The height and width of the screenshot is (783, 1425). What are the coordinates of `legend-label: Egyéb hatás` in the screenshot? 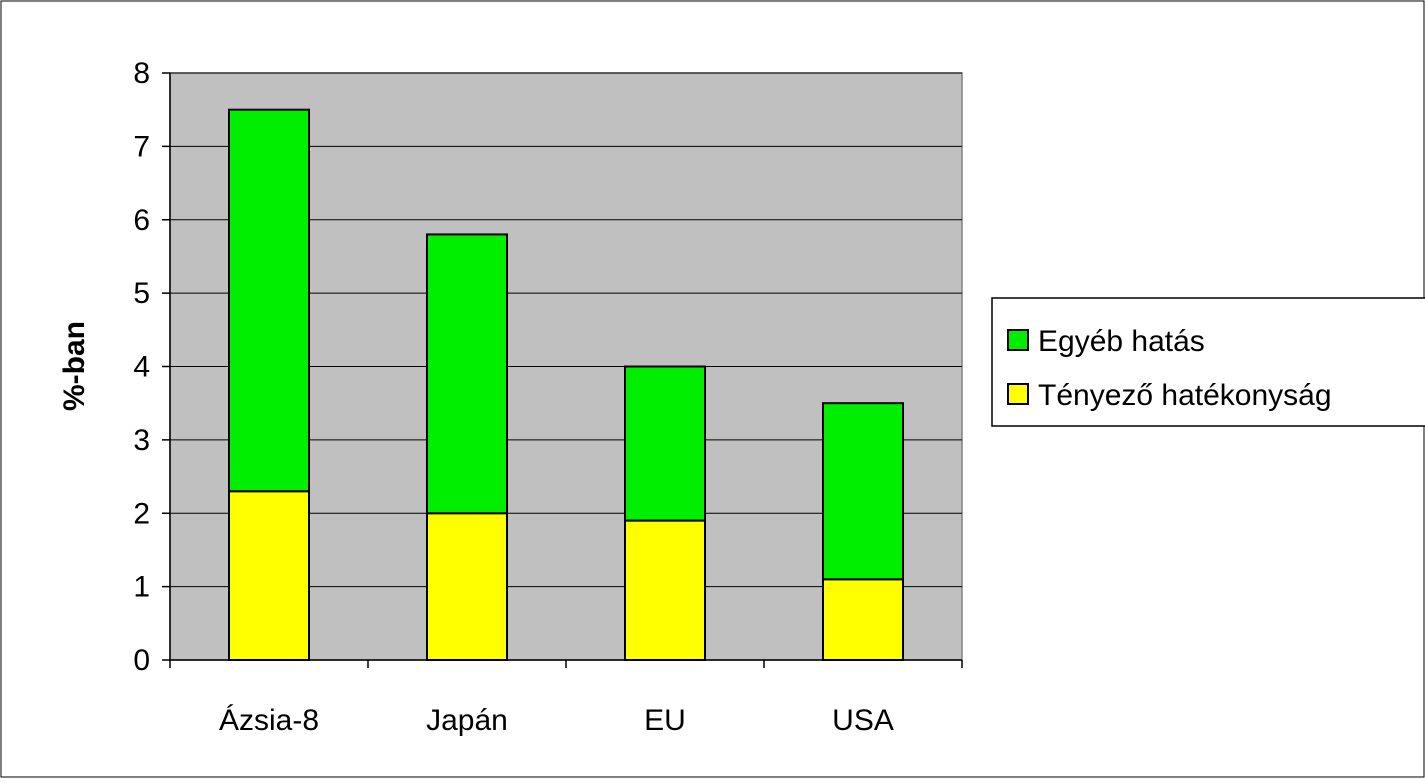 It's located at (1121, 341).